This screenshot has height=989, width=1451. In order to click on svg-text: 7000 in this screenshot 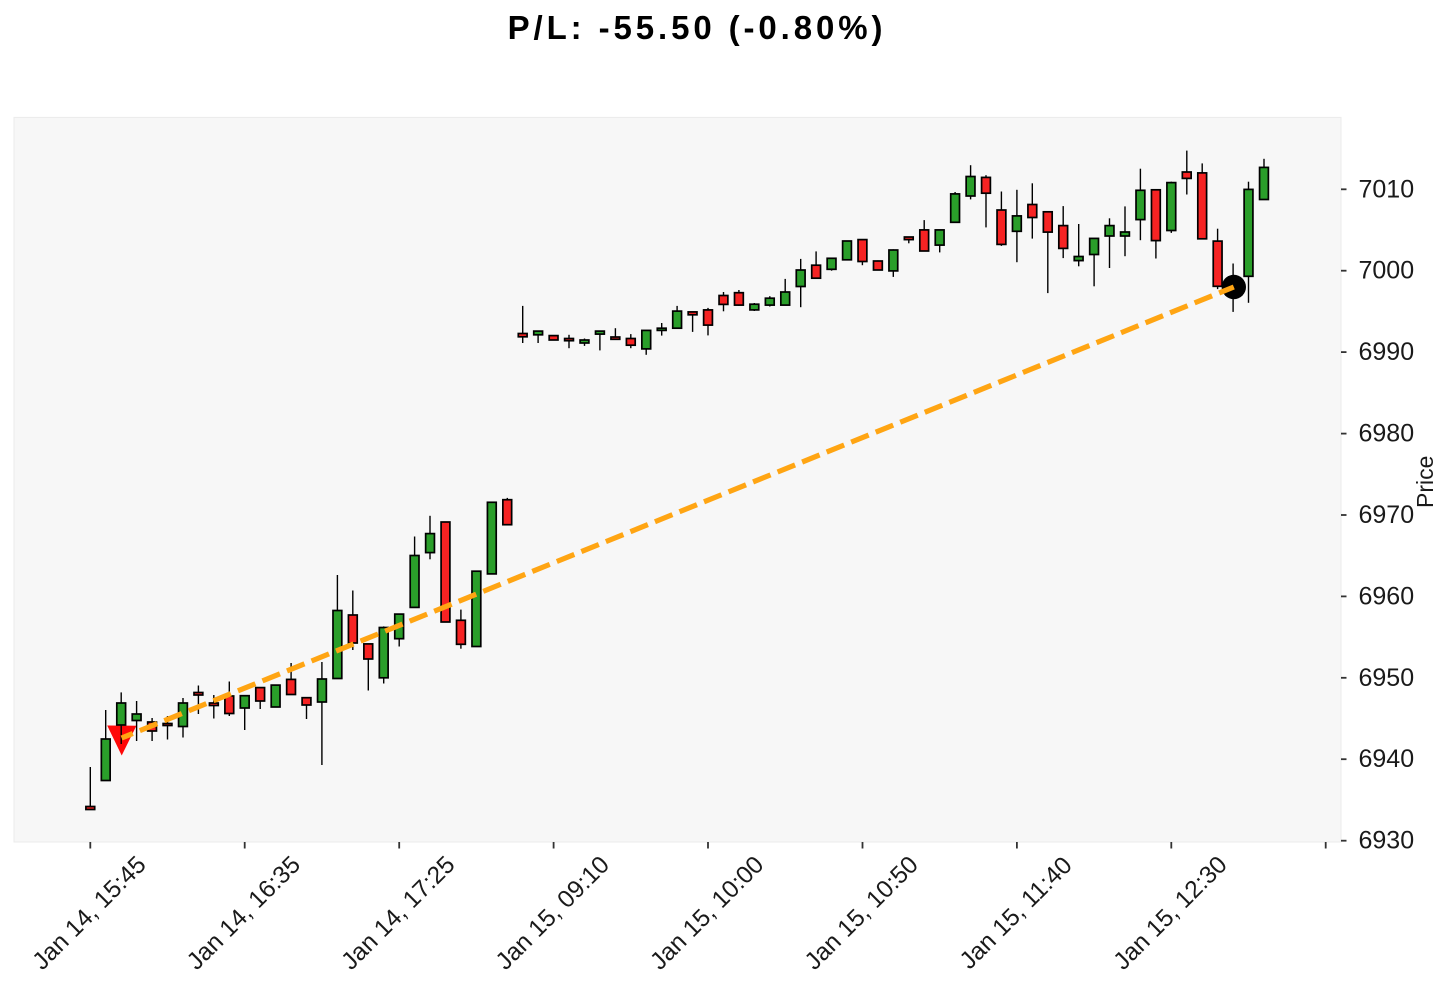, I will do `click(1387, 271)`.